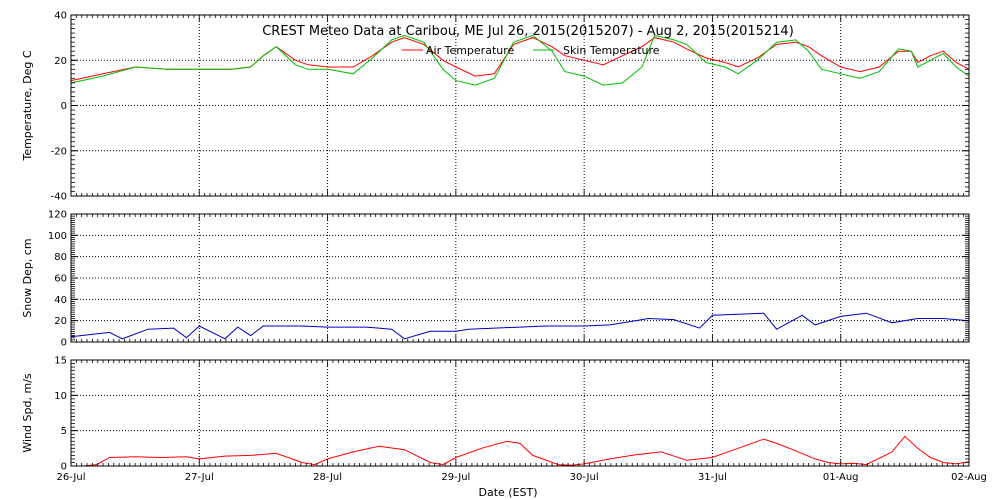 This screenshot has height=500, width=1000. Describe the element at coordinates (470, 50) in the screenshot. I see `legend-air-temperature: Air Temperature` at that location.